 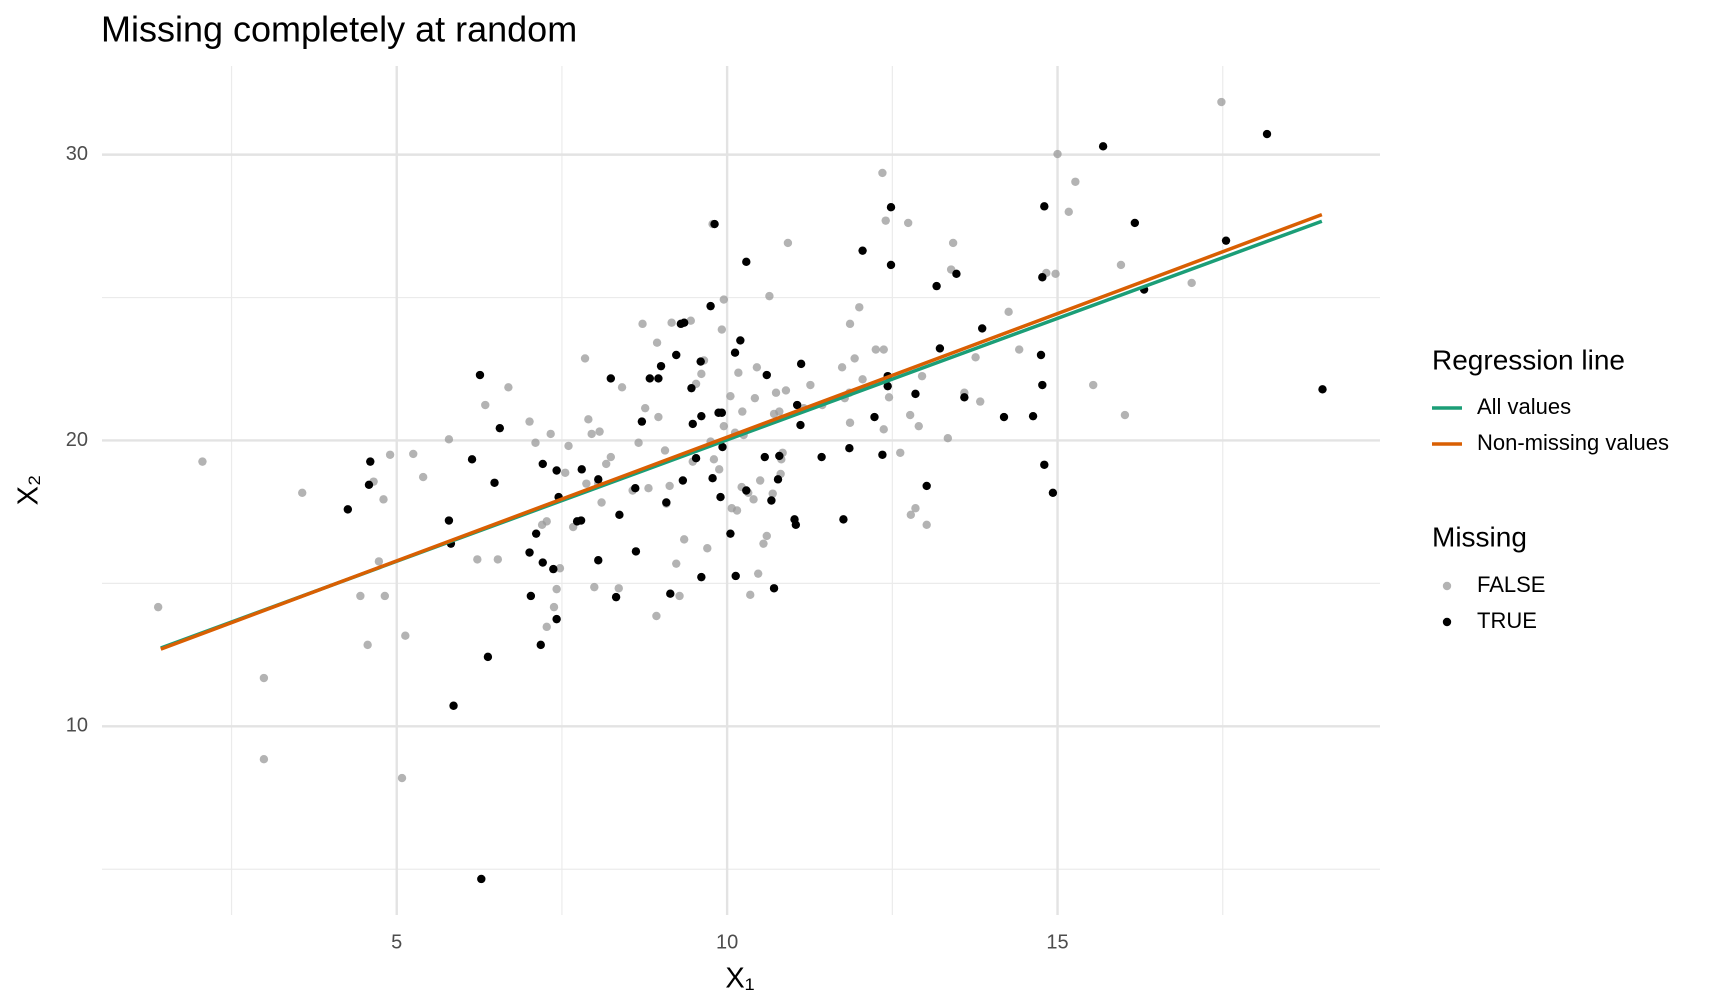 I want to click on x-axis-title: X₁, so click(x=739, y=979).